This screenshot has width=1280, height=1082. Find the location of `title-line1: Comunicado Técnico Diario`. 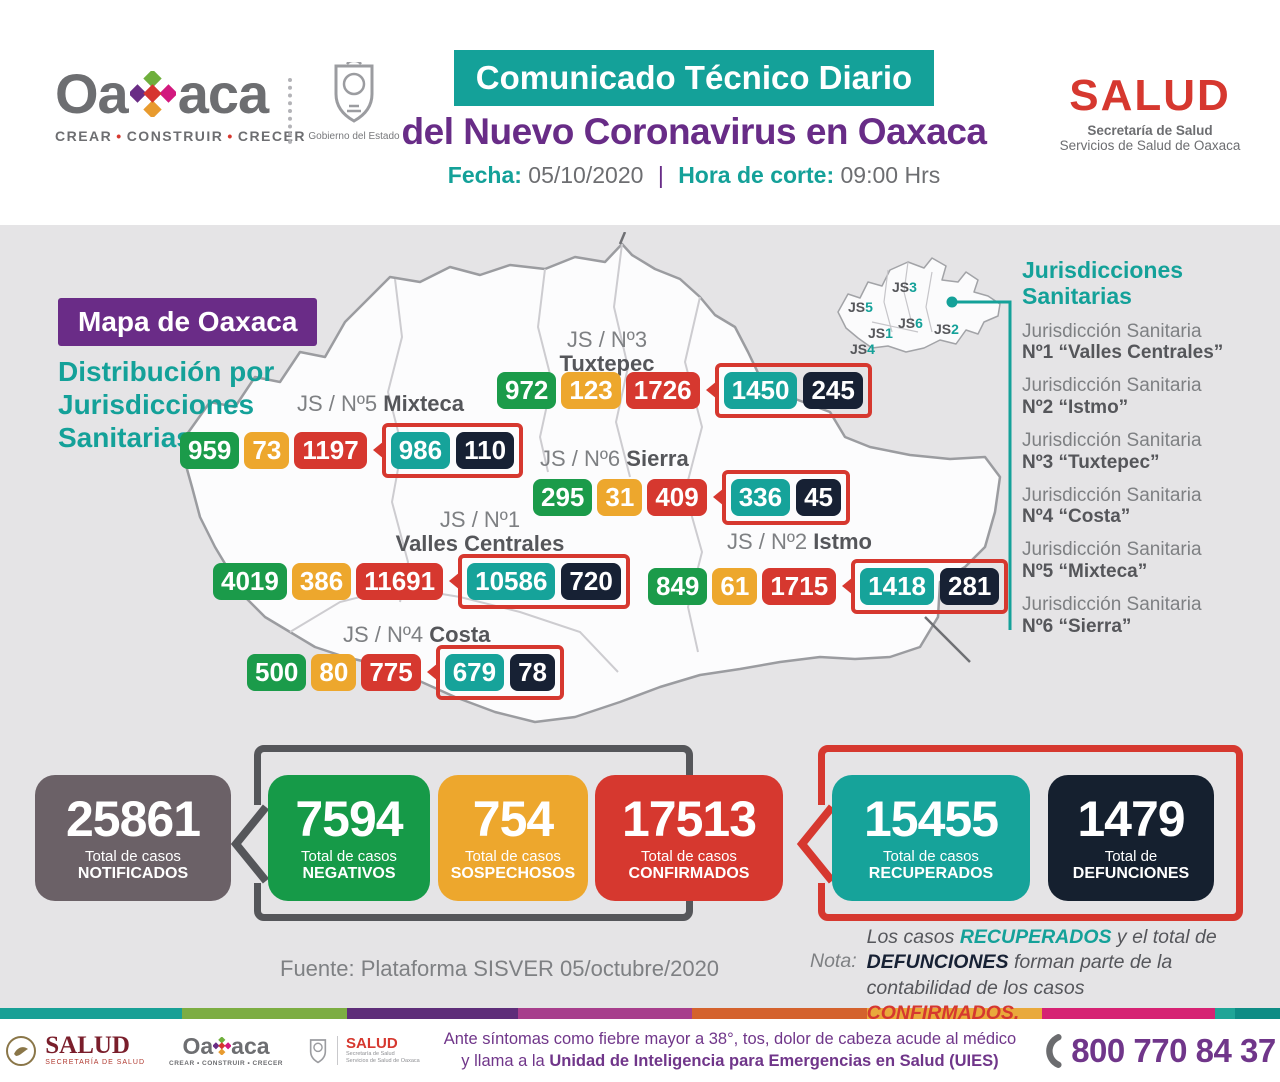

title-line1: Comunicado Técnico Diario is located at coordinates (694, 78).